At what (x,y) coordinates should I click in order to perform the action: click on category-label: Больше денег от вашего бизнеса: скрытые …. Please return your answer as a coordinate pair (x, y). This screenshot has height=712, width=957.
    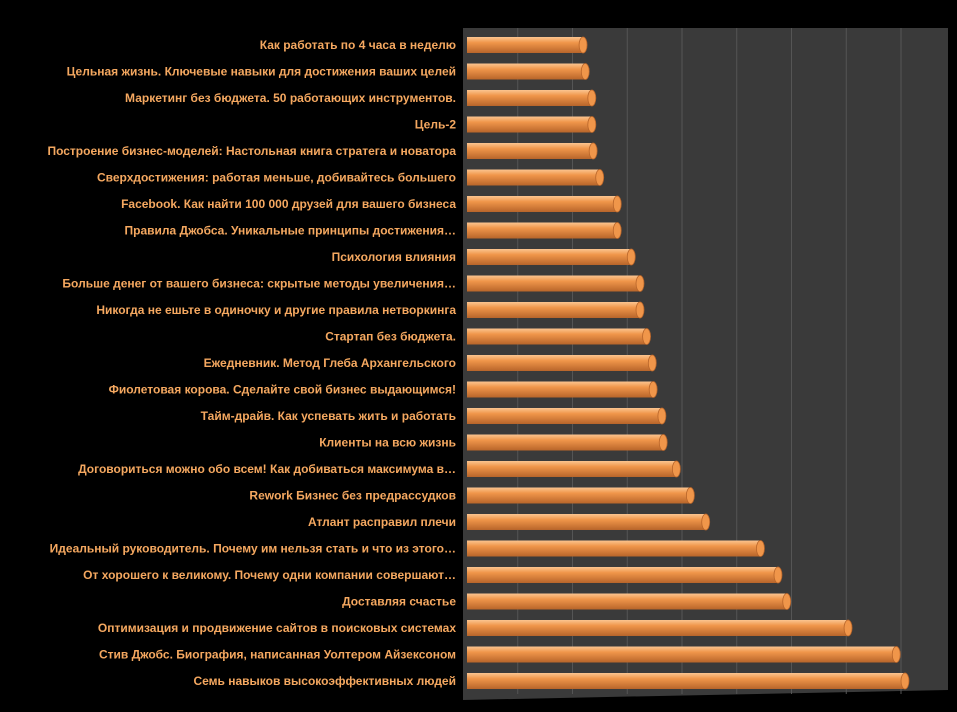
    Looking at the image, I should click on (259, 284).